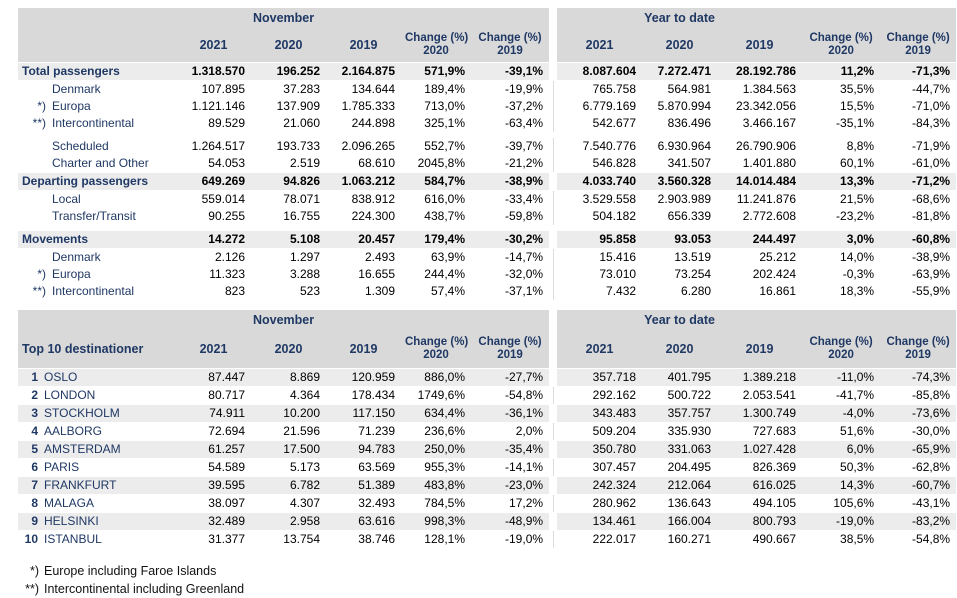 Image resolution: width=957 pixels, height=598 pixels. What do you see at coordinates (39, 291) in the screenshot?
I see `footnote-marker: **)` at bounding box center [39, 291].